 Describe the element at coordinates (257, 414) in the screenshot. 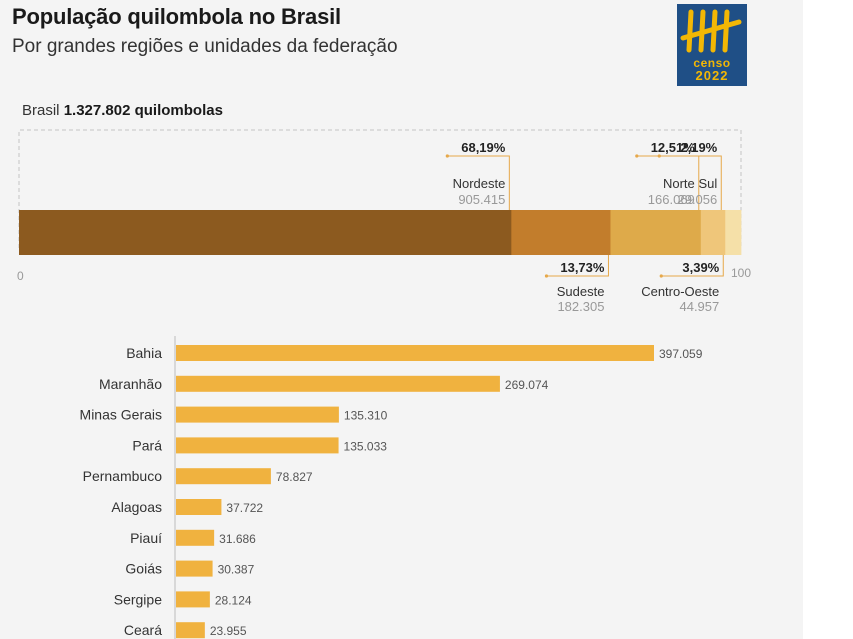

I see `bar-minas-gerais` at that location.